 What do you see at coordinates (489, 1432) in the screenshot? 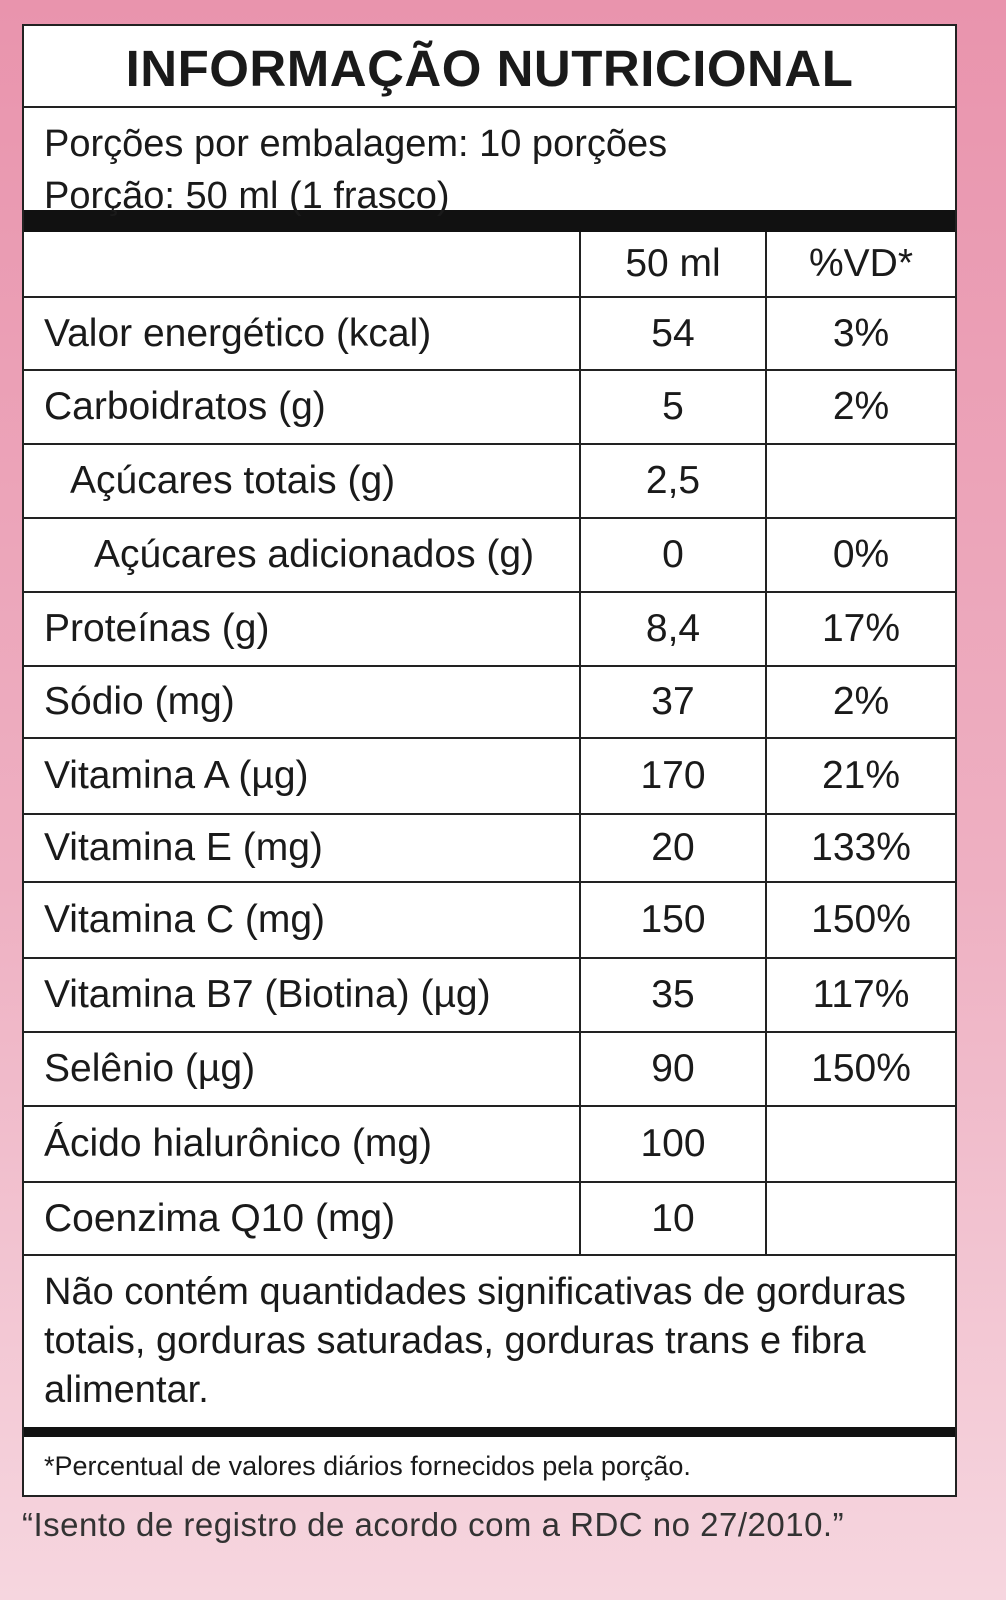
I see `footnote-divider` at bounding box center [489, 1432].